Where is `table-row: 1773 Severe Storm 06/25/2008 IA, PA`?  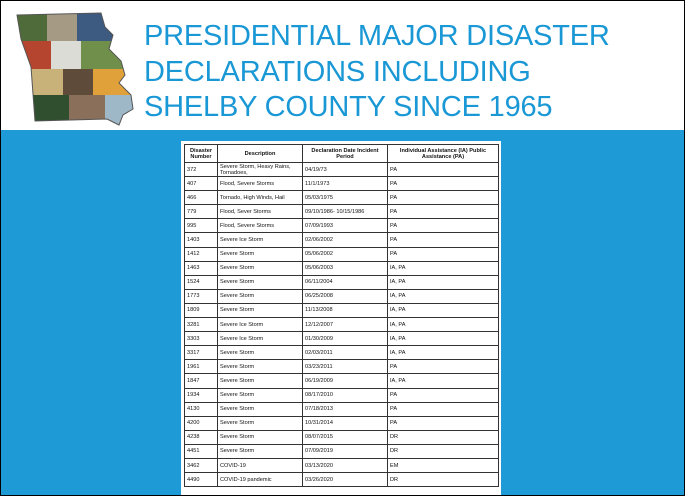 table-row: 1773 Severe Storm 06/25/2008 IA, PA is located at coordinates (341, 296).